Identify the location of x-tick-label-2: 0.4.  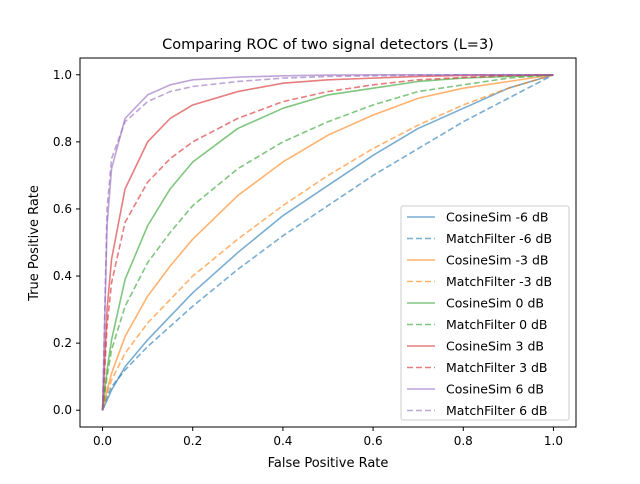
(282, 441).